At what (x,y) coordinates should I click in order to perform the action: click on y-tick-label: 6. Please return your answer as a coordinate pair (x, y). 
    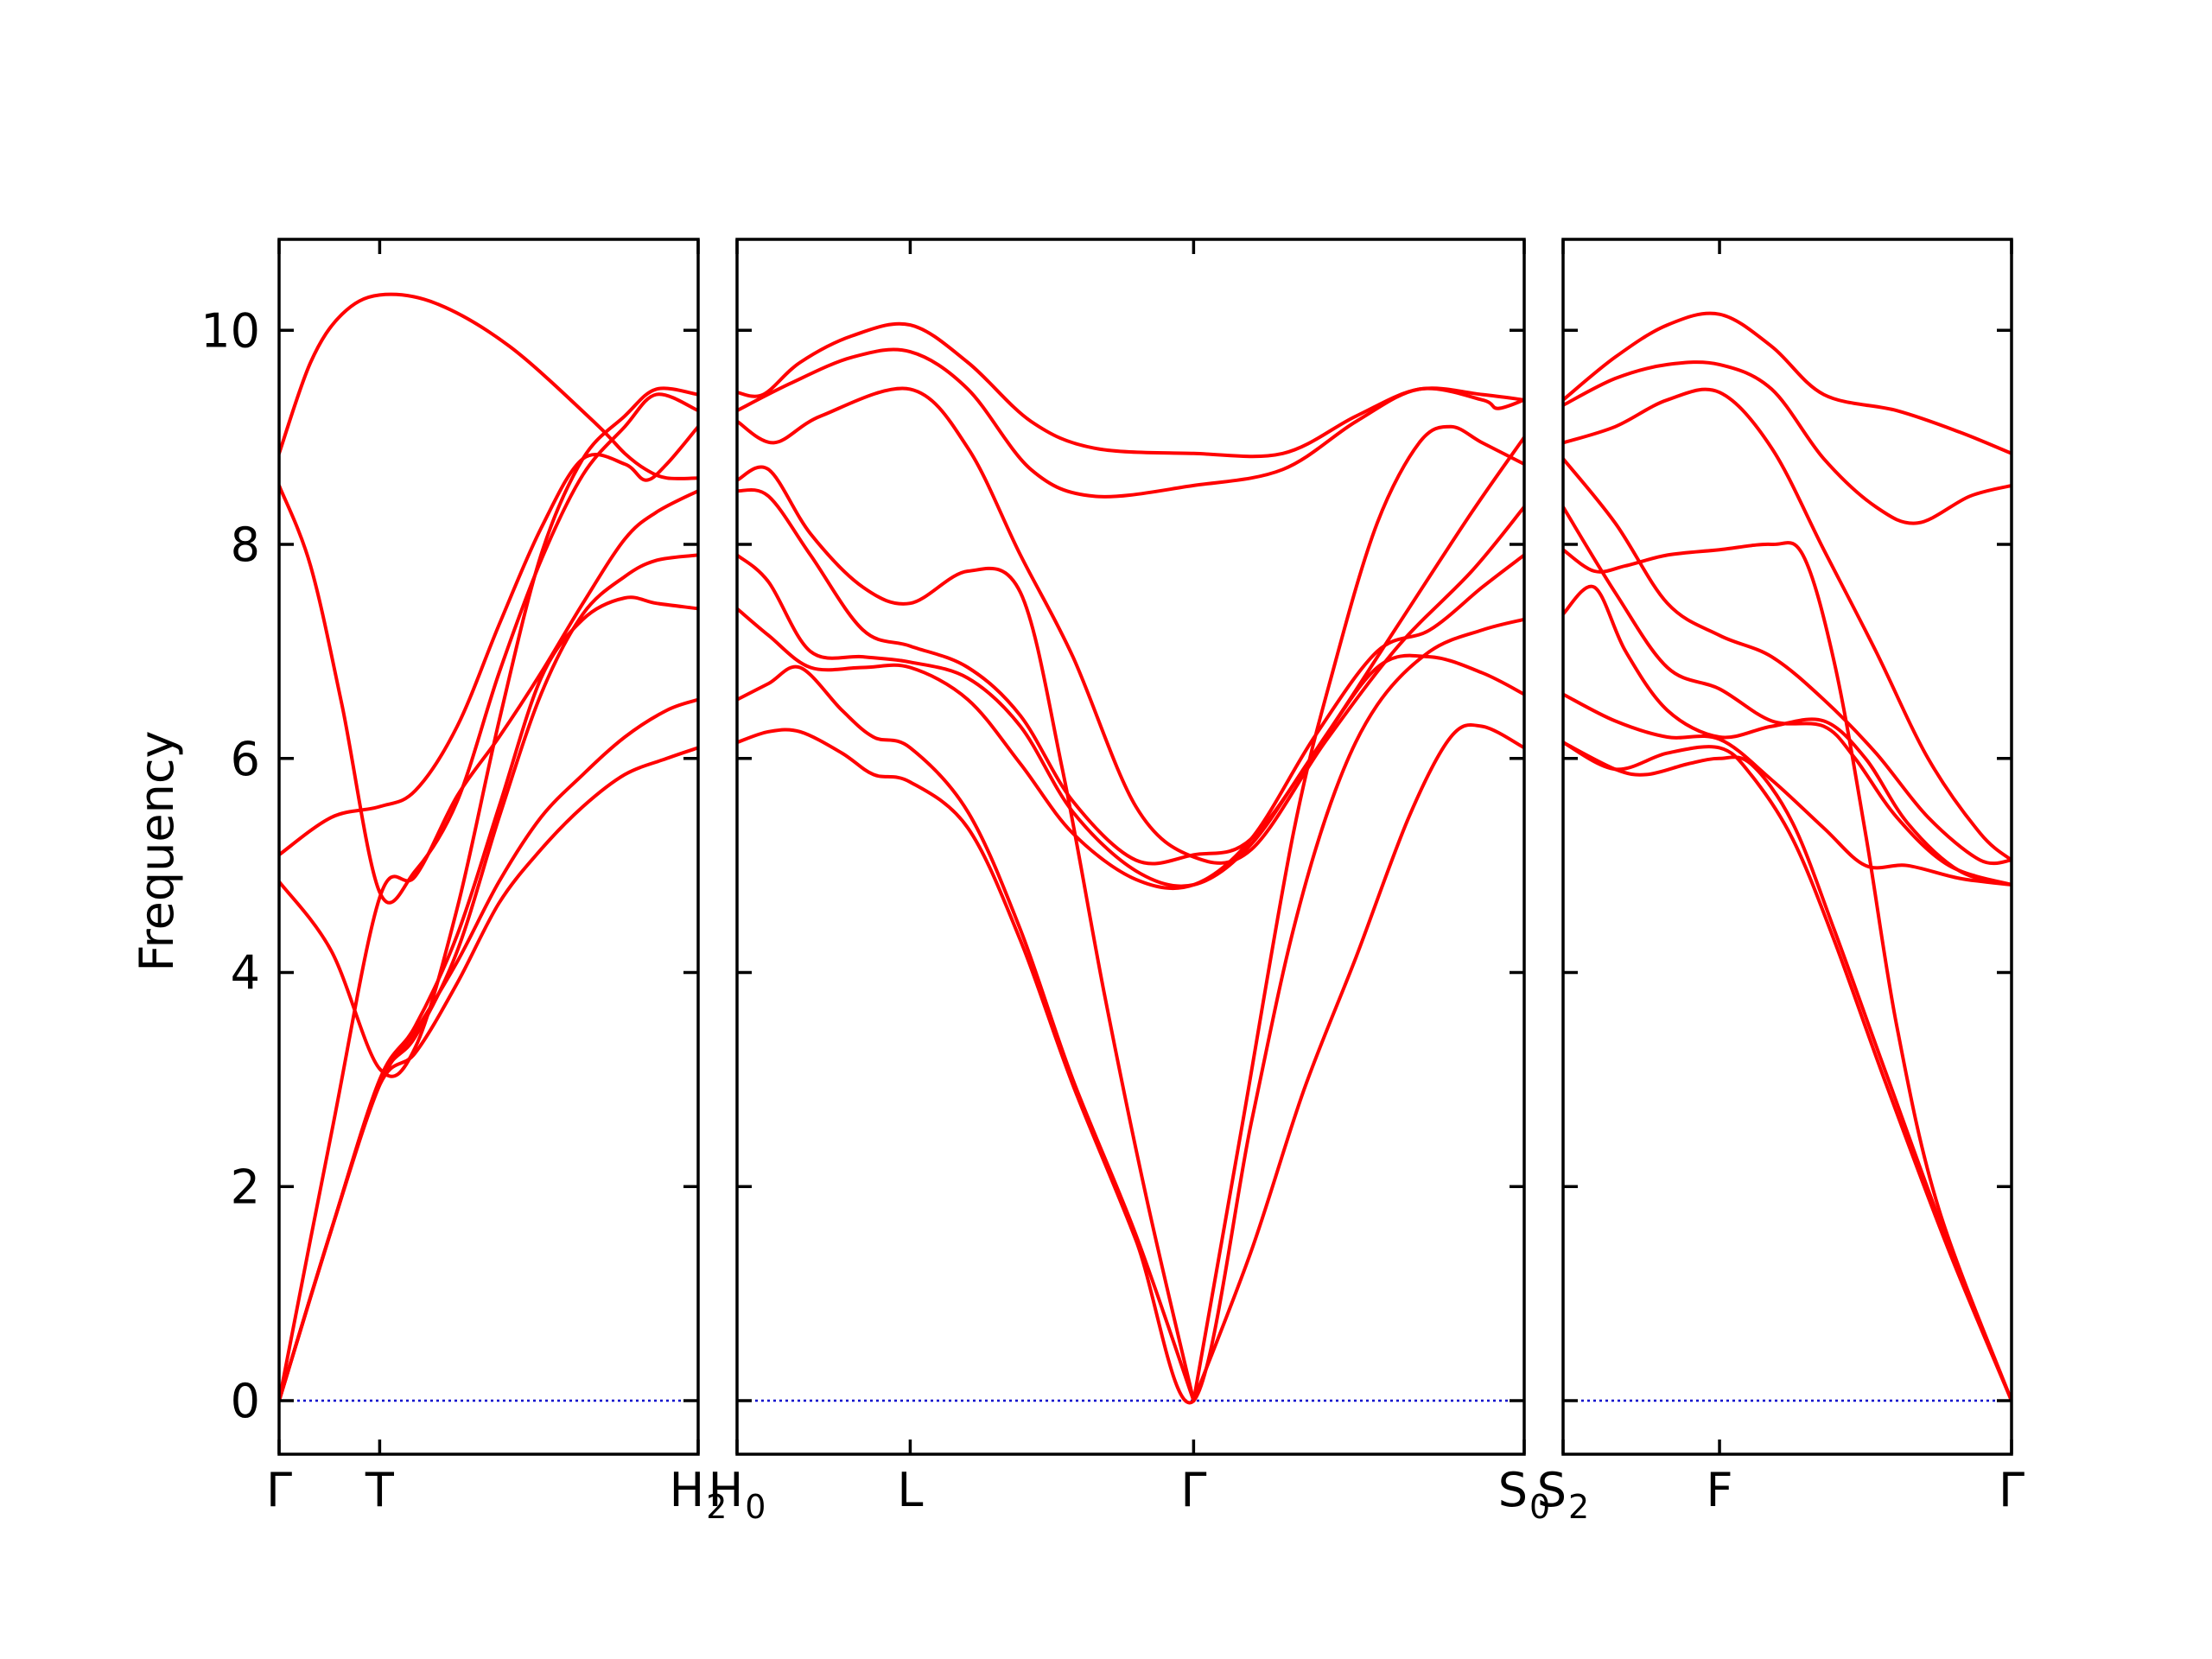
    Looking at the image, I should click on (245, 759).